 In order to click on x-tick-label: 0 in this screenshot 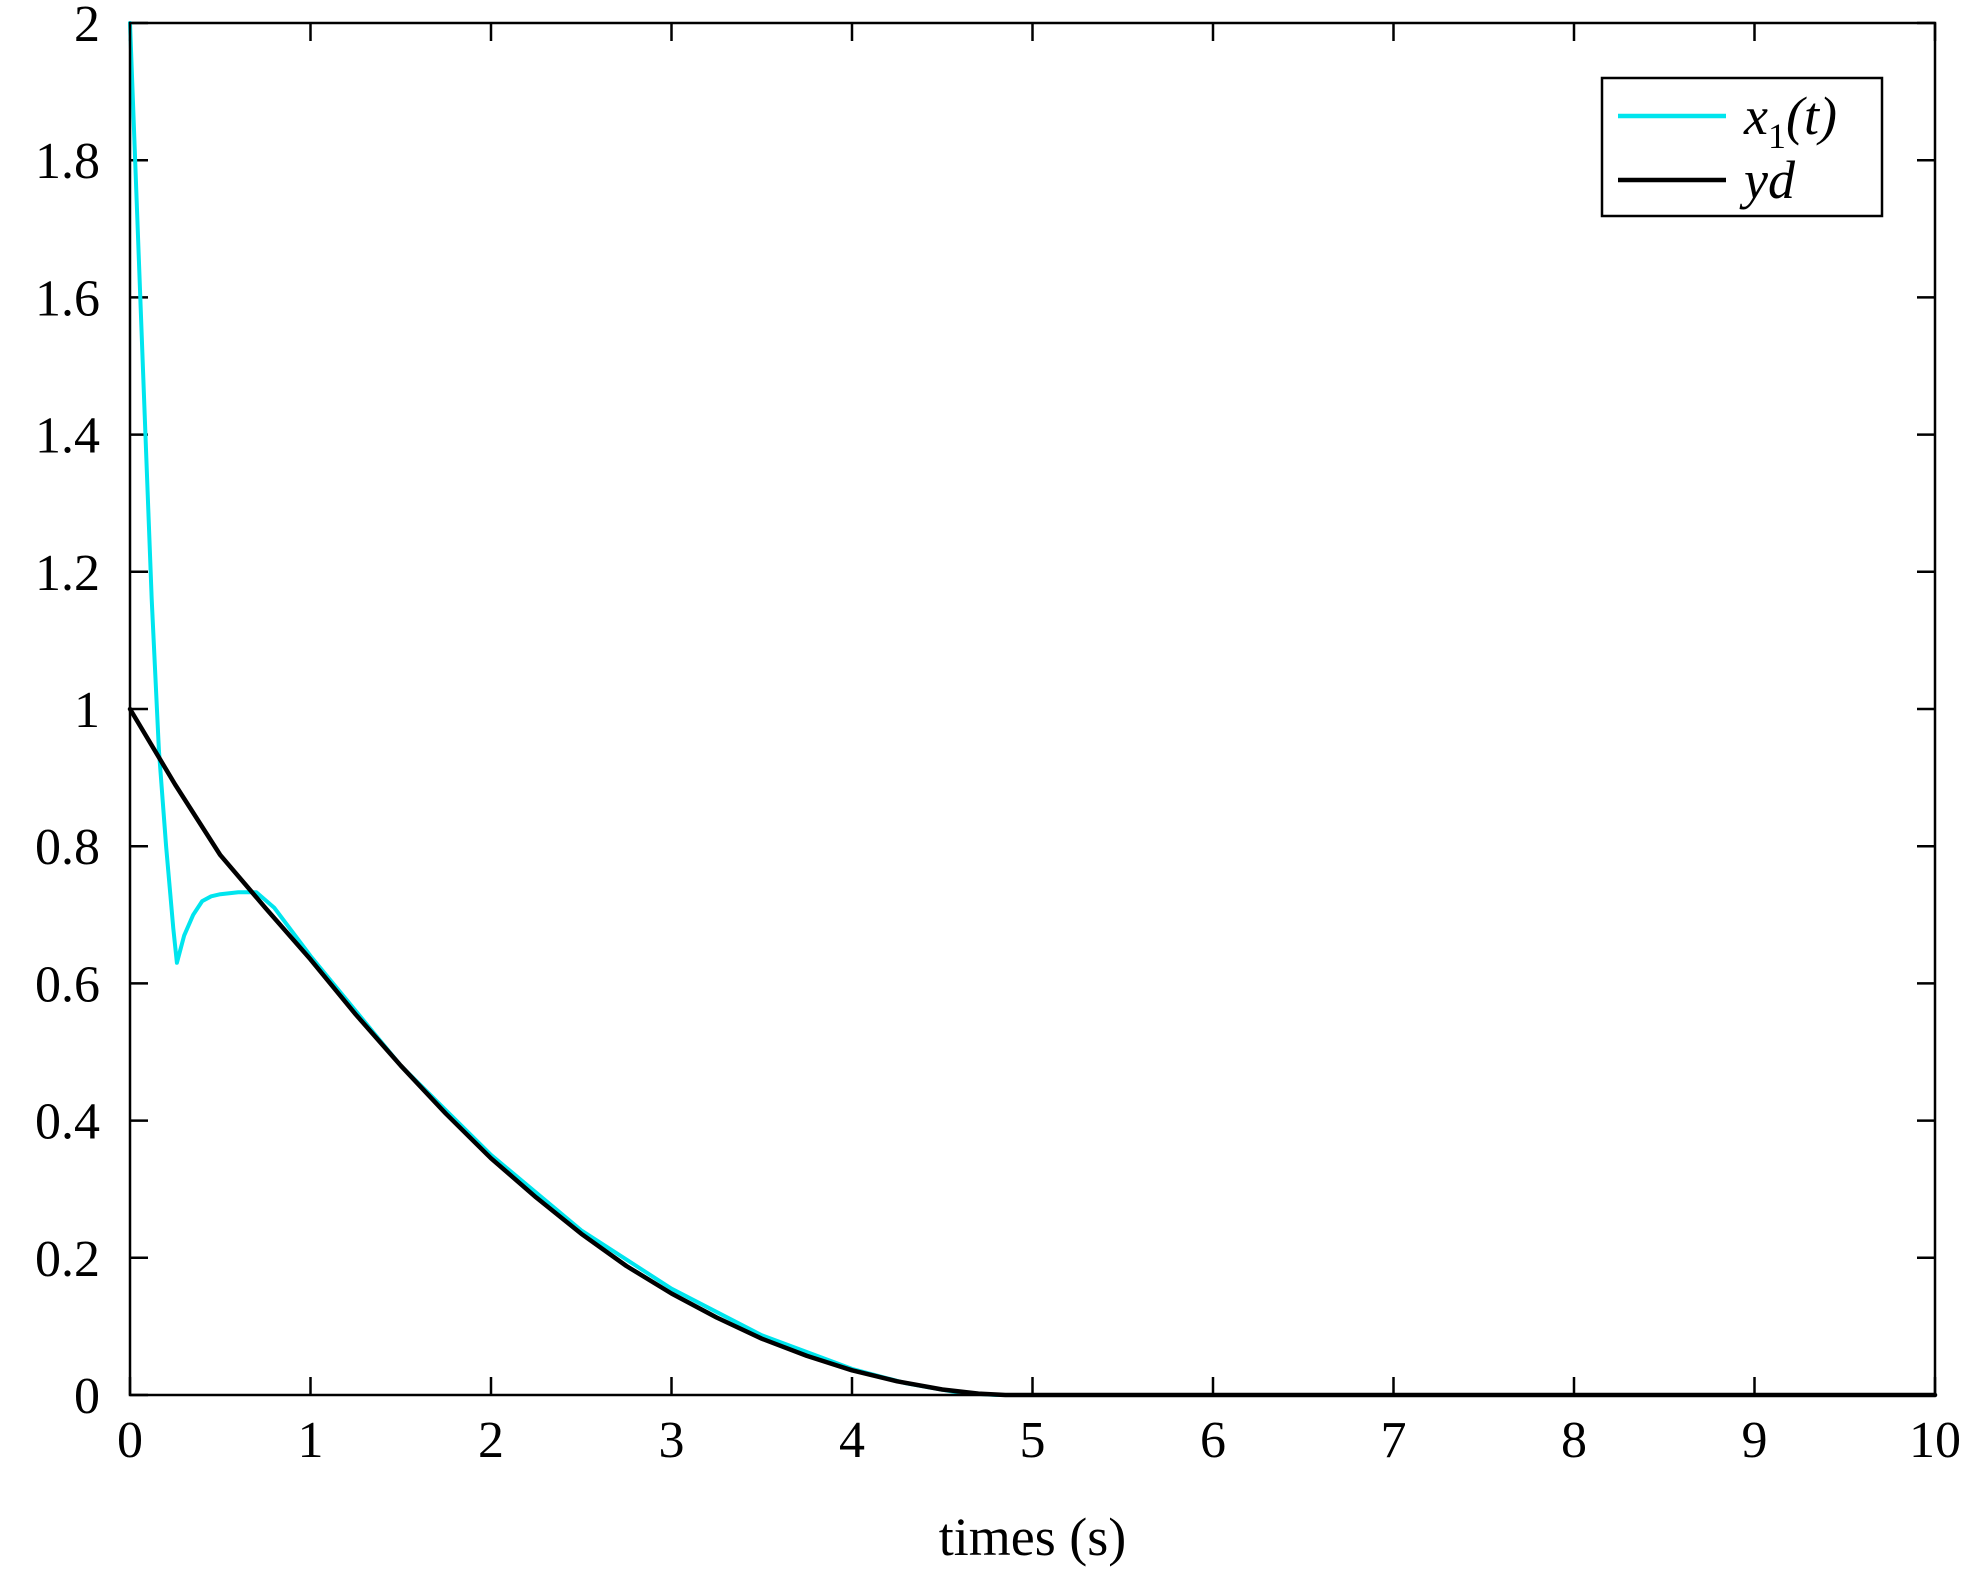, I will do `click(130, 1440)`.